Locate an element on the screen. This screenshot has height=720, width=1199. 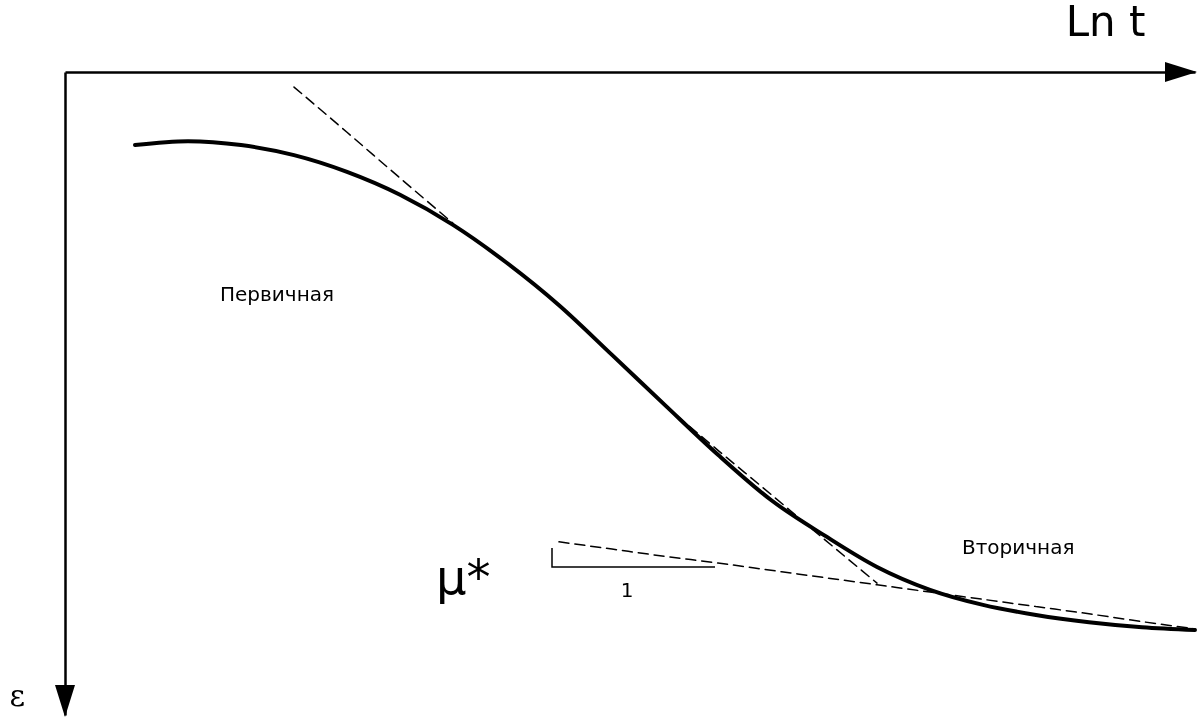
annotation: Первичная is located at coordinates (277, 294).